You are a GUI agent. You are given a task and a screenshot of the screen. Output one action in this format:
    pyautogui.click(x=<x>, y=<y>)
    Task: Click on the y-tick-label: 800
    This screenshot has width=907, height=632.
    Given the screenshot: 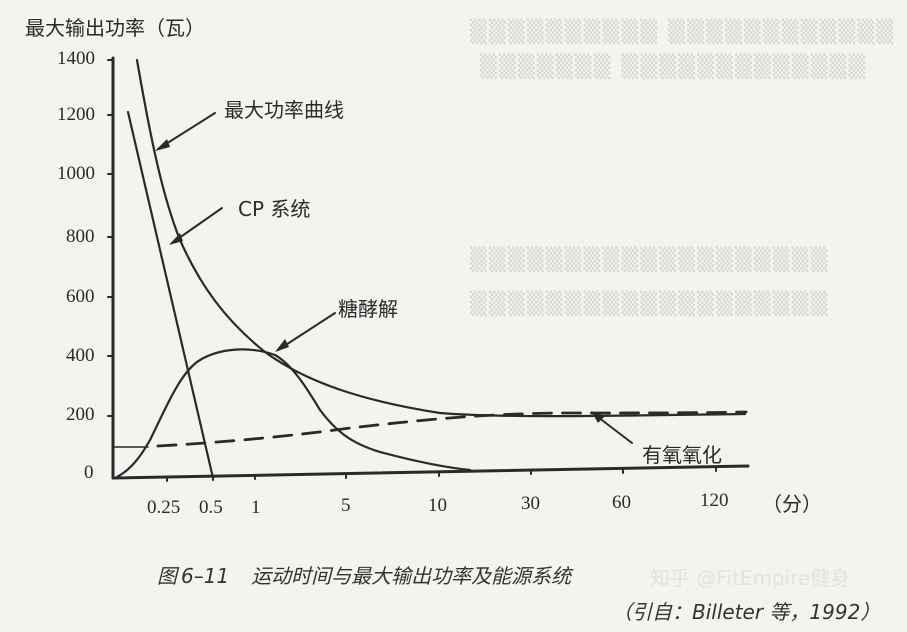 What is the action you would take?
    pyautogui.click(x=80, y=236)
    